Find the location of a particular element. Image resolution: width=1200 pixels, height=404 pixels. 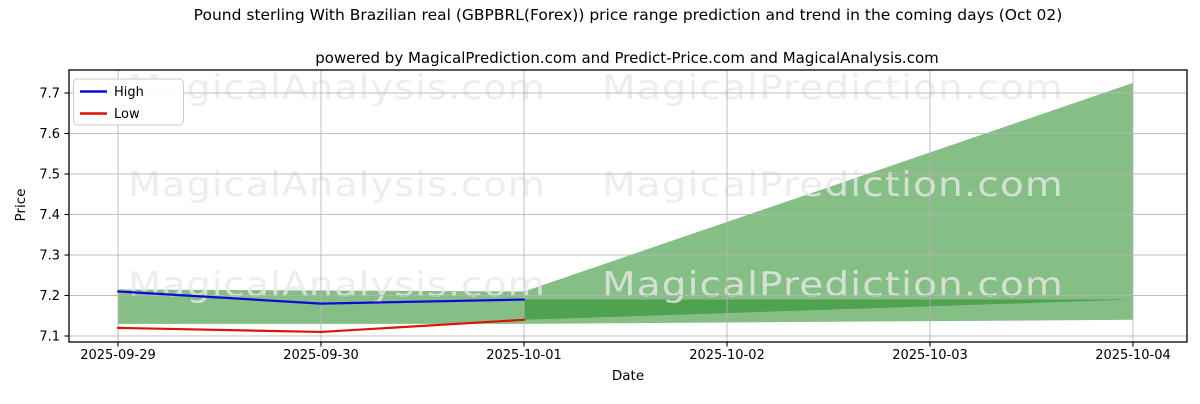

y-tick-label: 7.6 is located at coordinates (49, 134).